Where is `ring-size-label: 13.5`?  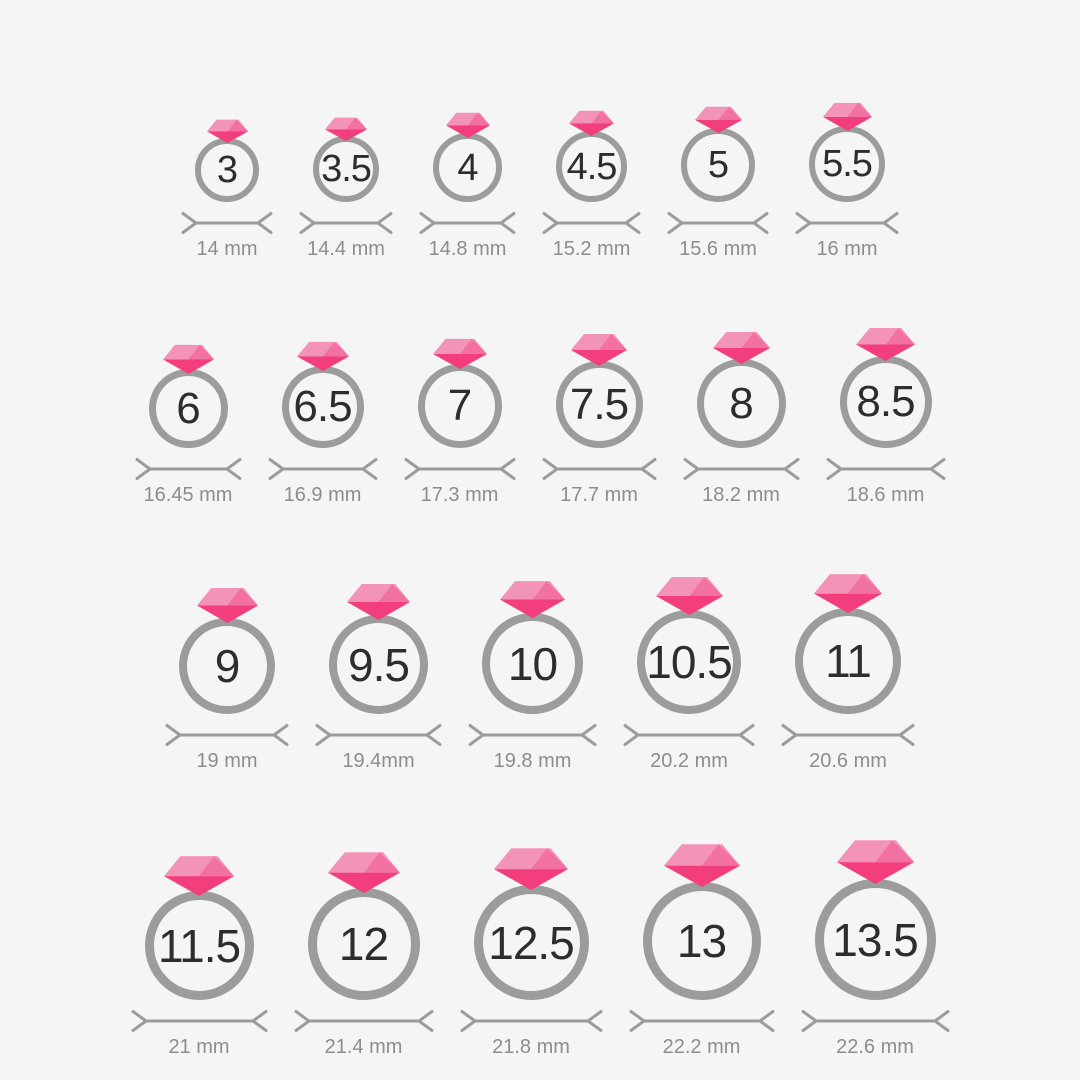
ring-size-label: 13.5 is located at coordinates (875, 939).